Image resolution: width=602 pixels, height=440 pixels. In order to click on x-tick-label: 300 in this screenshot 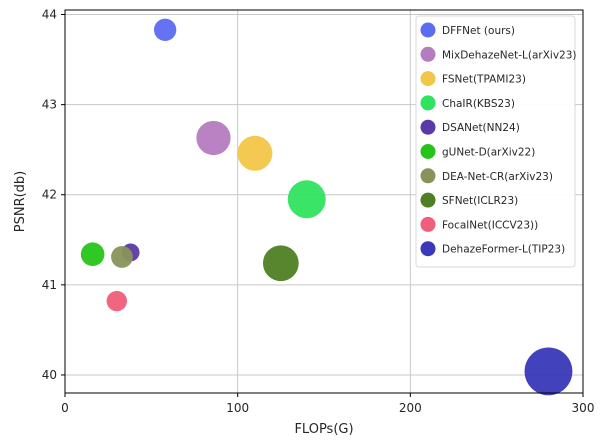, I will do `click(583, 408)`.